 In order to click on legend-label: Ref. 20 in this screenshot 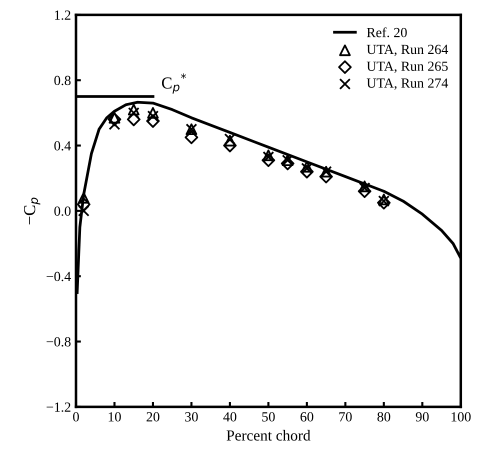, I will do `click(386, 32)`.